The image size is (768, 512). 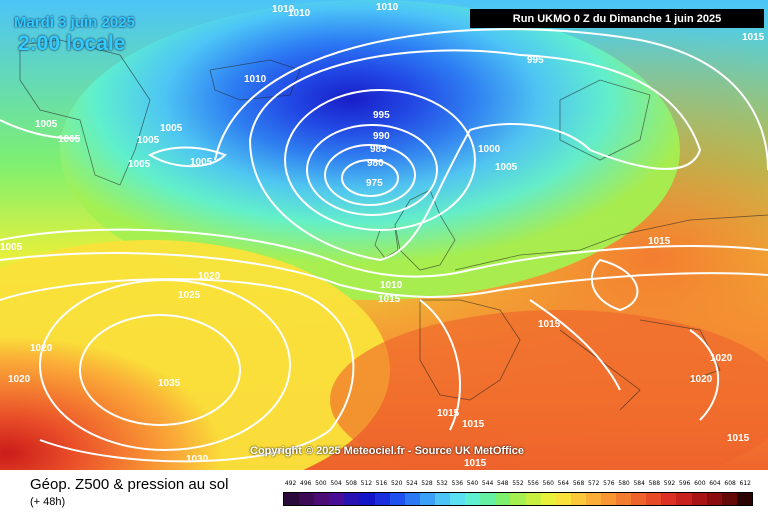 I want to click on legend-value-528: 528, so click(x=427, y=483).